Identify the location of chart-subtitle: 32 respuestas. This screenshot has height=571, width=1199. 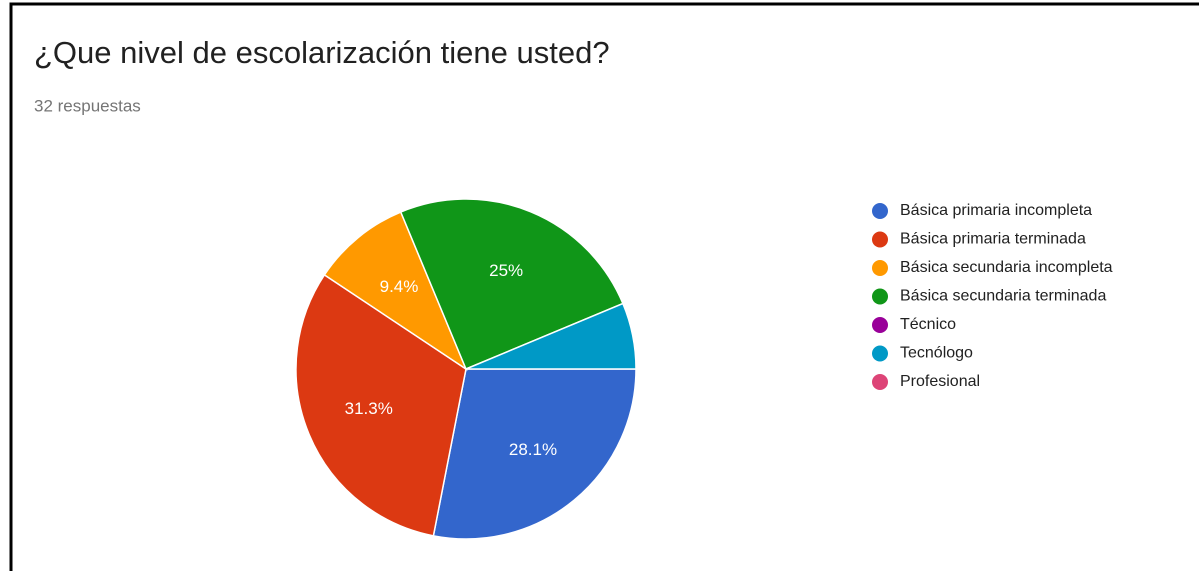
(87, 105).